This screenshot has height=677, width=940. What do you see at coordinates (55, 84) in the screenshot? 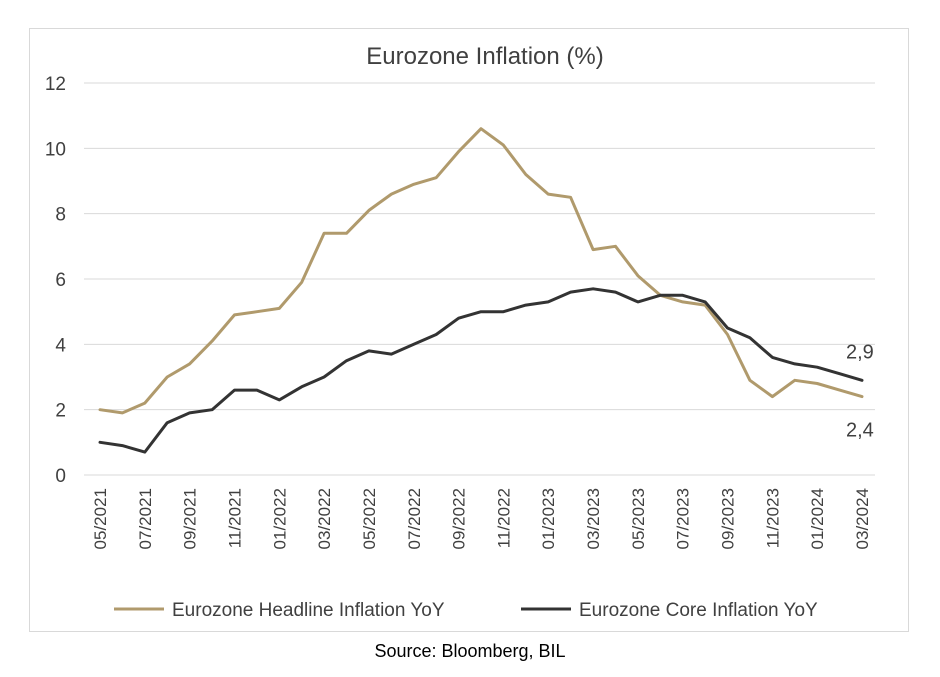
I see `y-tick-label: 12` at bounding box center [55, 84].